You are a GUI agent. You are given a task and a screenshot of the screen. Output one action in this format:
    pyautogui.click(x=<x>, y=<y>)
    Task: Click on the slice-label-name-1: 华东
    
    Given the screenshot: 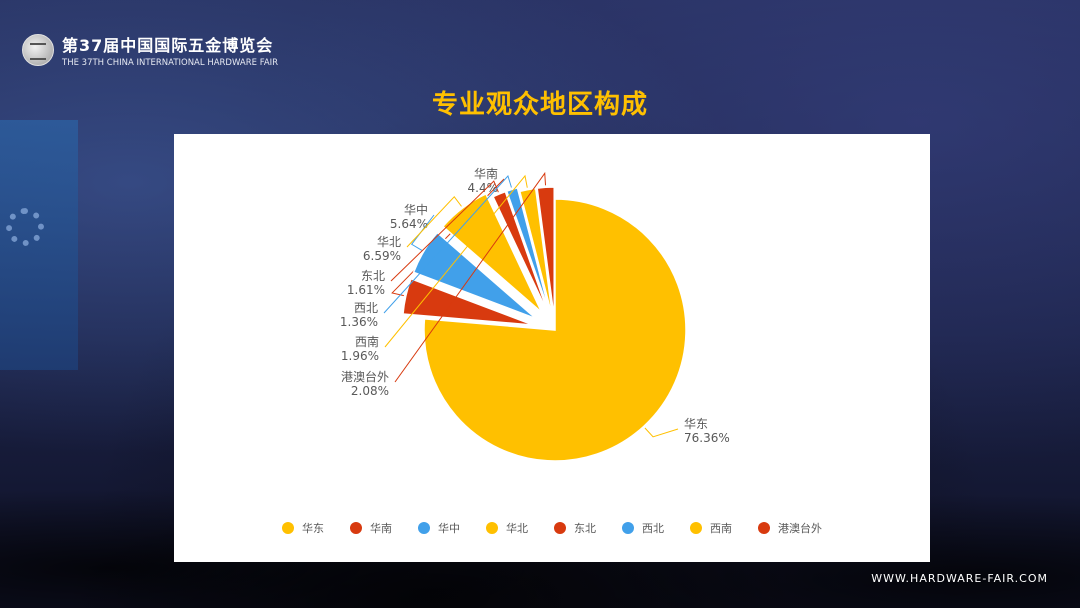 What is the action you would take?
    pyautogui.click(x=696, y=424)
    